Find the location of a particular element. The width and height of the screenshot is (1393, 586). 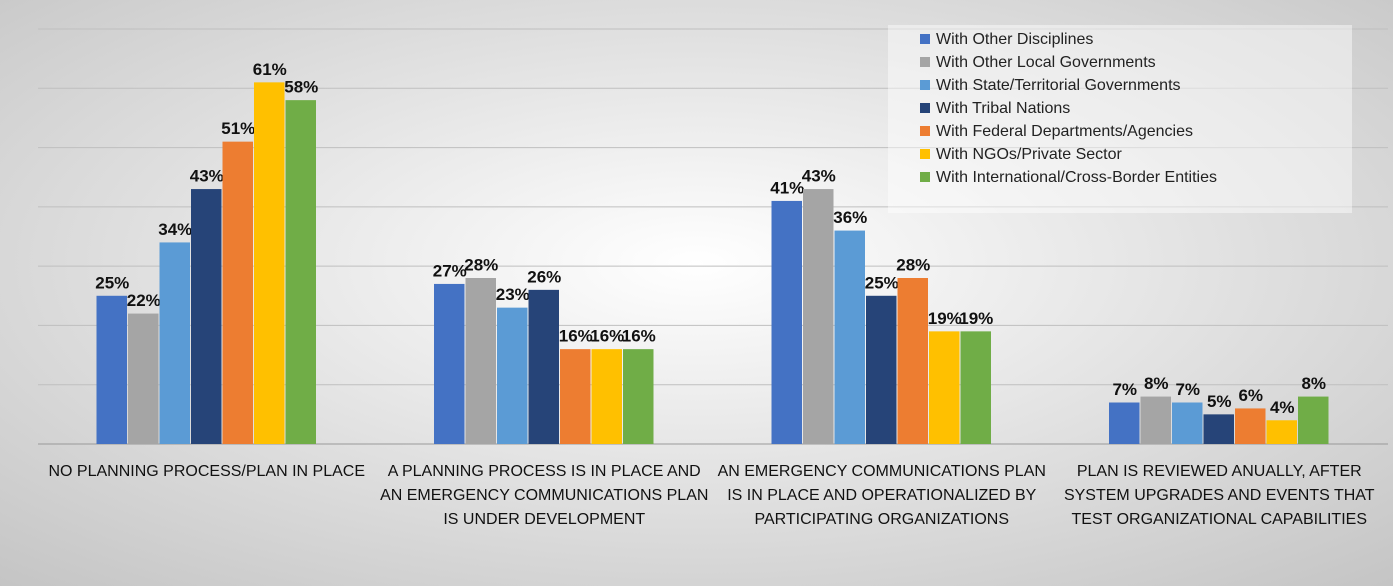

data-label: 23% is located at coordinates (513, 294).